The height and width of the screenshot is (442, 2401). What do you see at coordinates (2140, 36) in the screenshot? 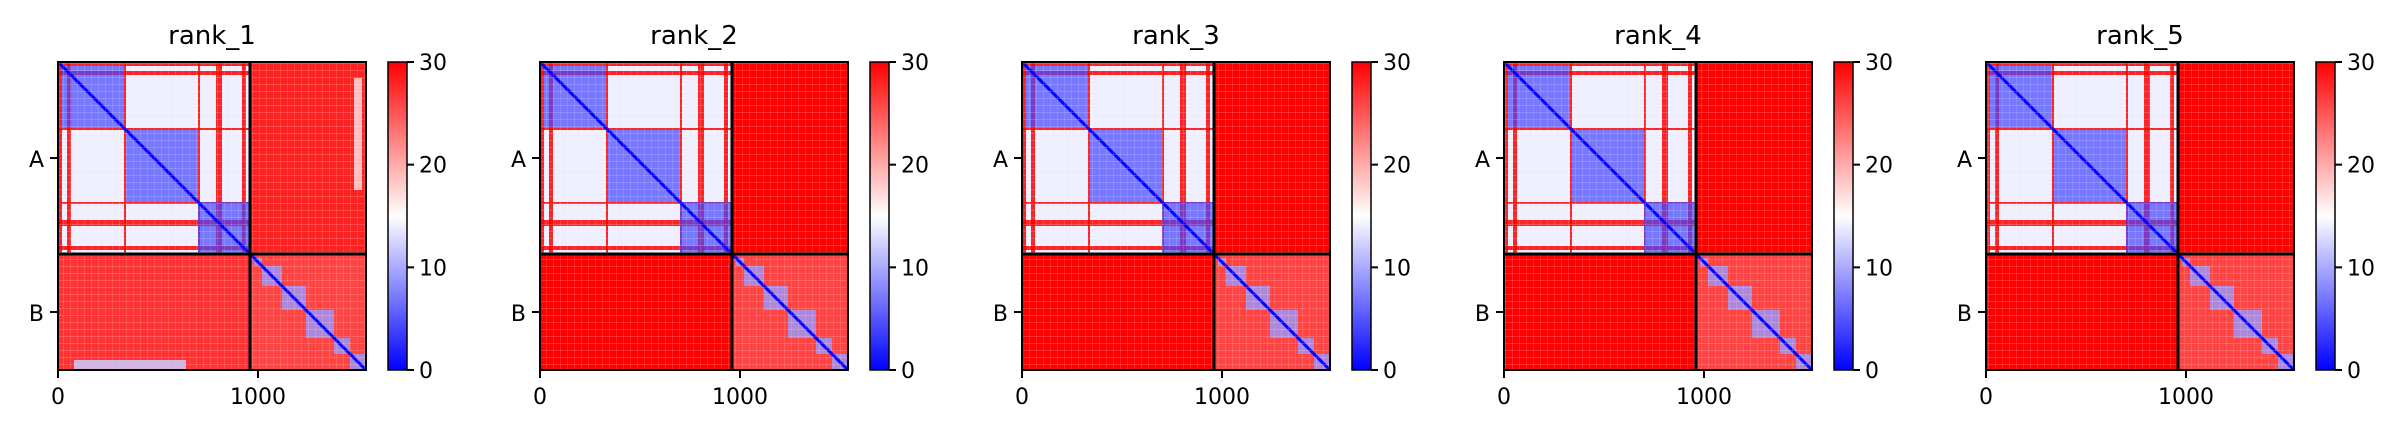
I see `panel-title: rank_5` at bounding box center [2140, 36].